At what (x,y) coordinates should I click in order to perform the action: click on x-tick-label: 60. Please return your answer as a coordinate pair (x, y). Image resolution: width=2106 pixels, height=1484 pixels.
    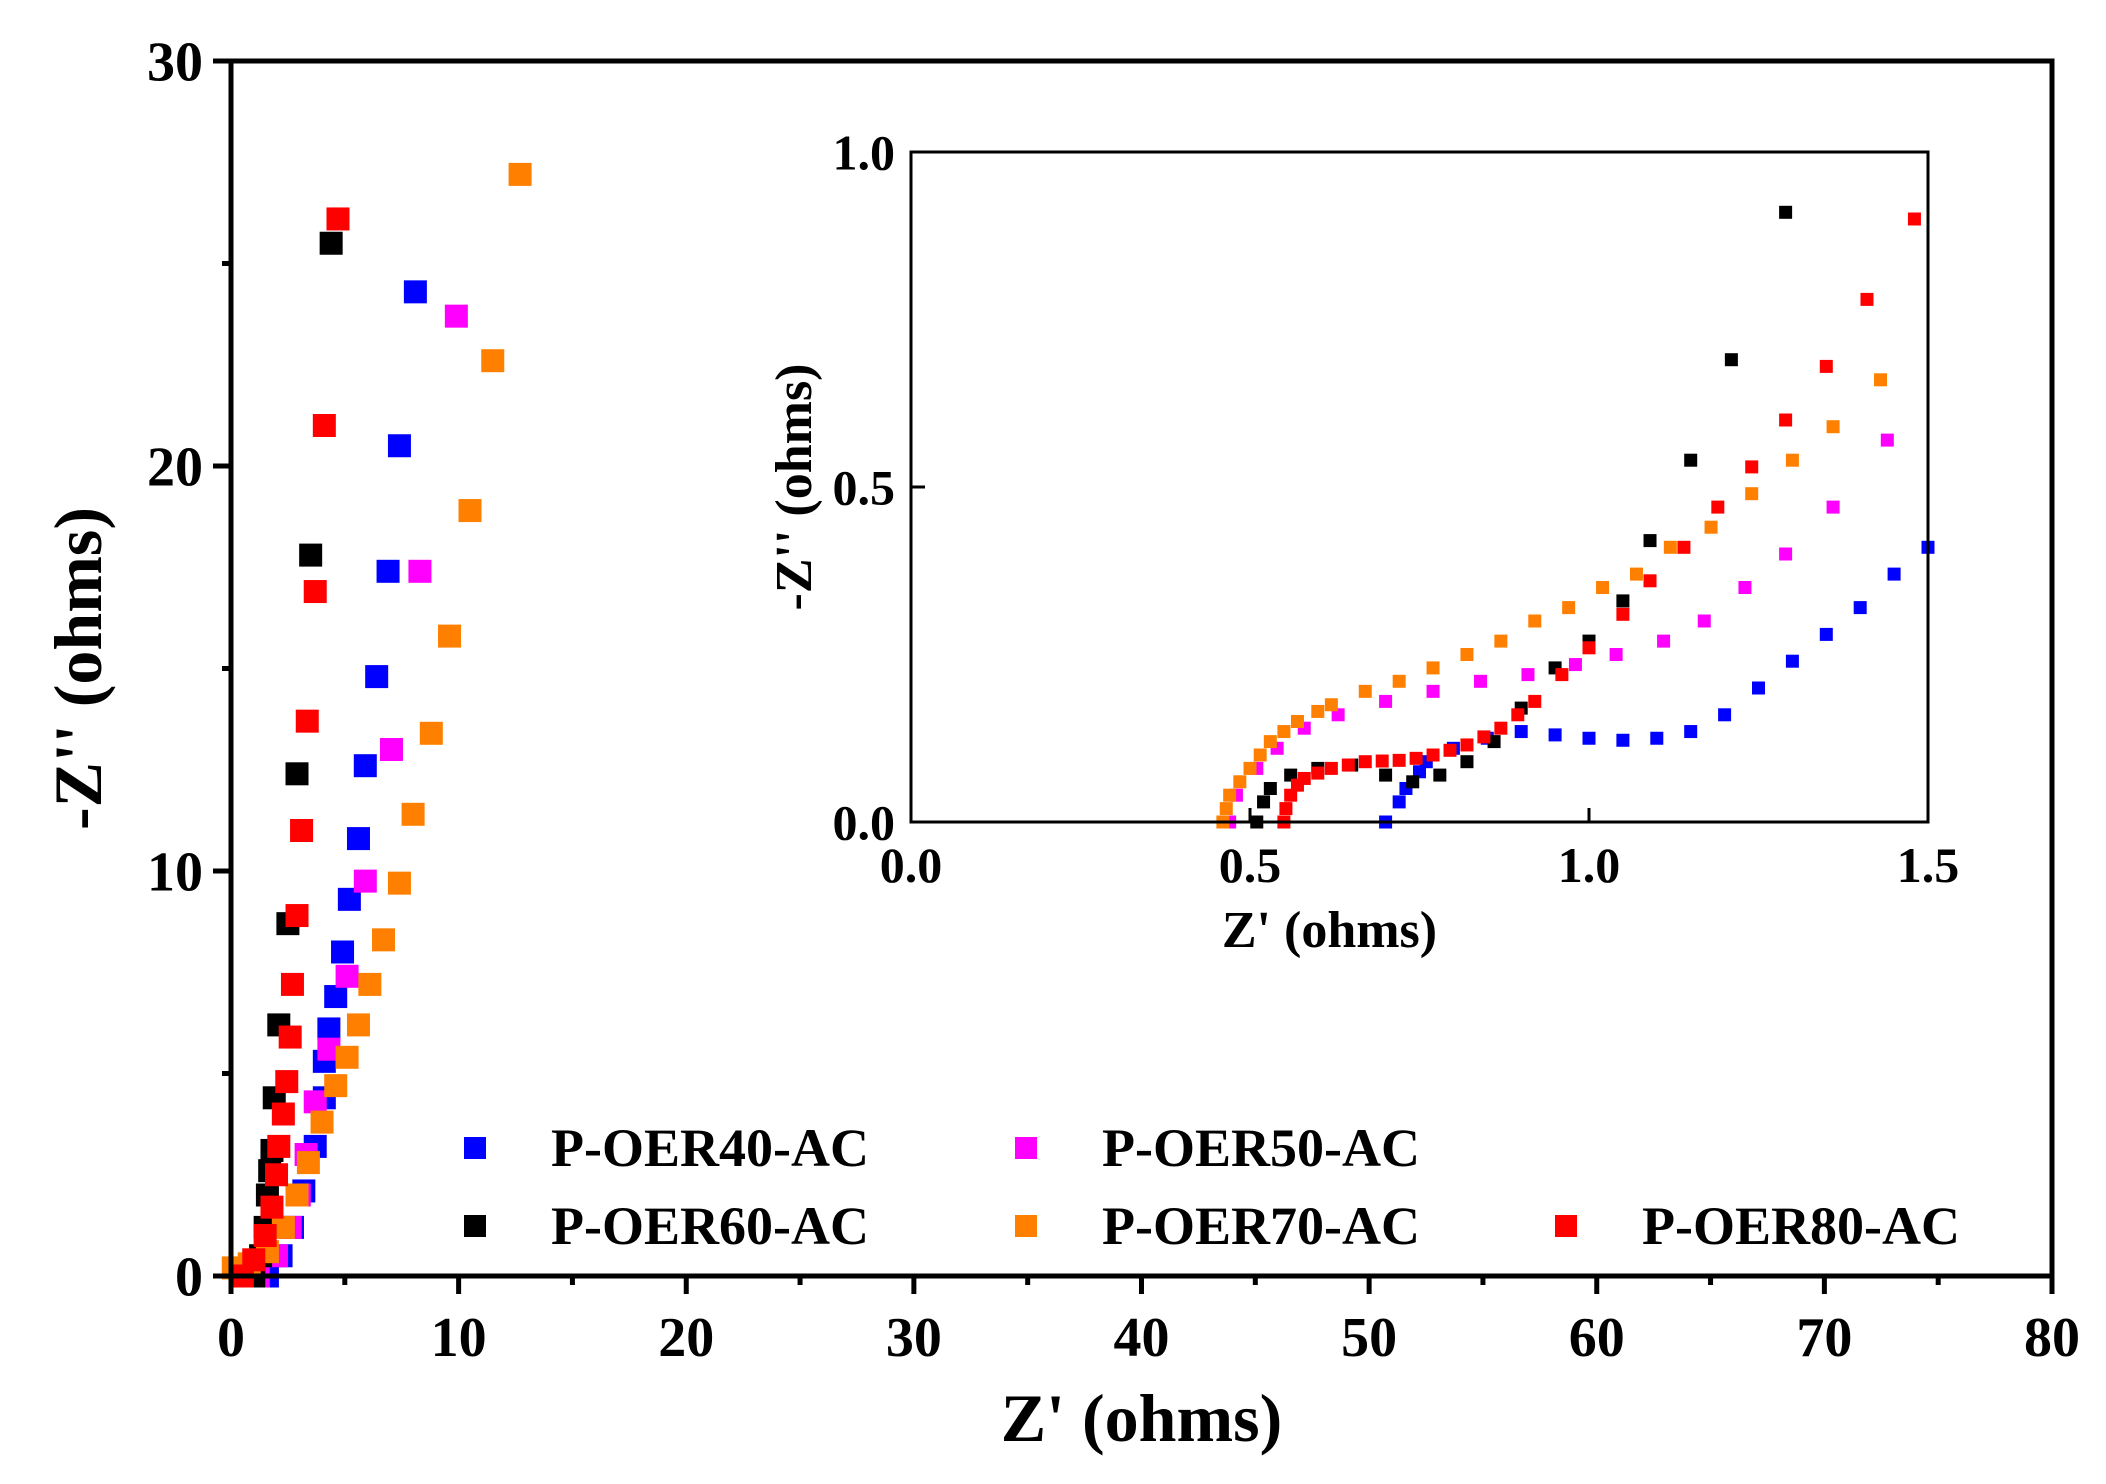
    Looking at the image, I should click on (1597, 1338).